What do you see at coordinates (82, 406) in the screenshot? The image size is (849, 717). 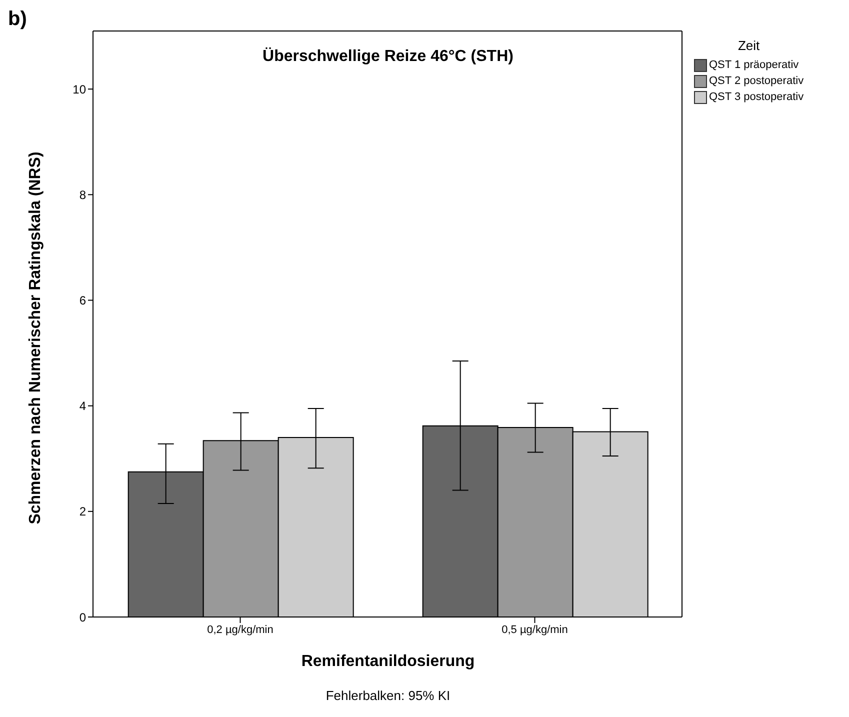 I see `y-tick-label: 4` at bounding box center [82, 406].